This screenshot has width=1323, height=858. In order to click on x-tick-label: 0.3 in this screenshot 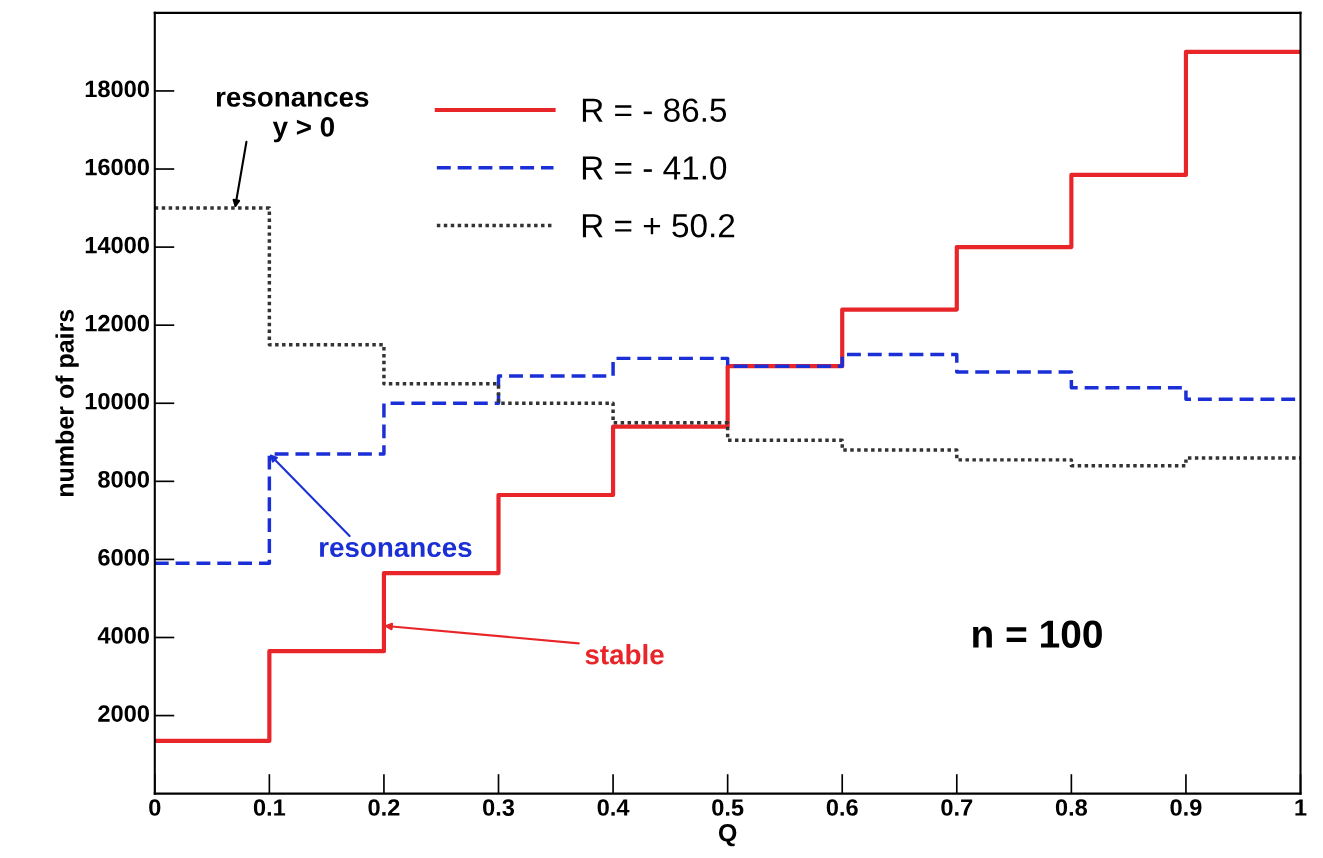, I will do `click(499, 807)`.